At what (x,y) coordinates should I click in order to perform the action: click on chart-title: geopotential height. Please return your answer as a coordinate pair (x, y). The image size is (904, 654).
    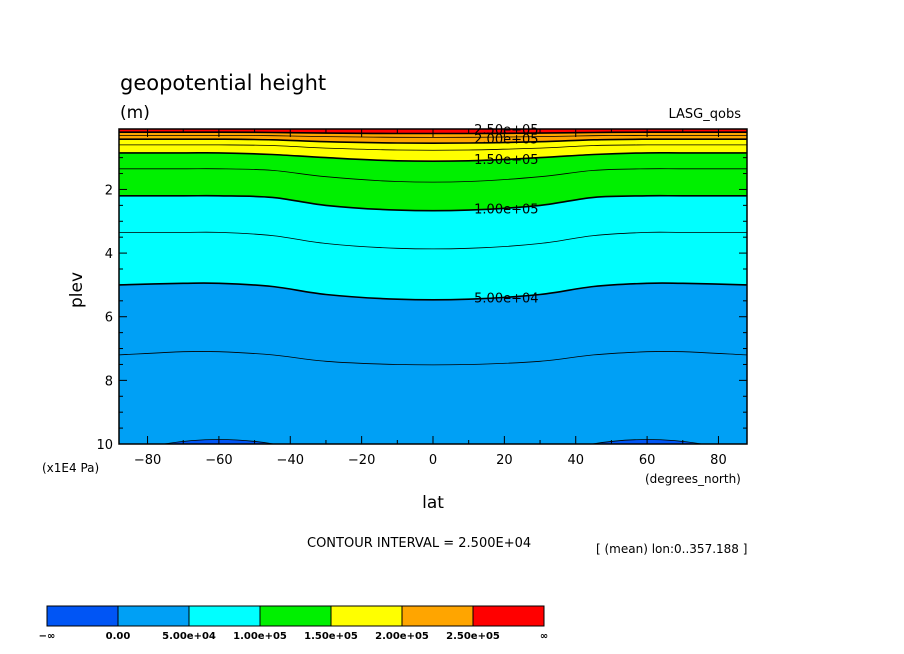
    Looking at the image, I should click on (223, 83).